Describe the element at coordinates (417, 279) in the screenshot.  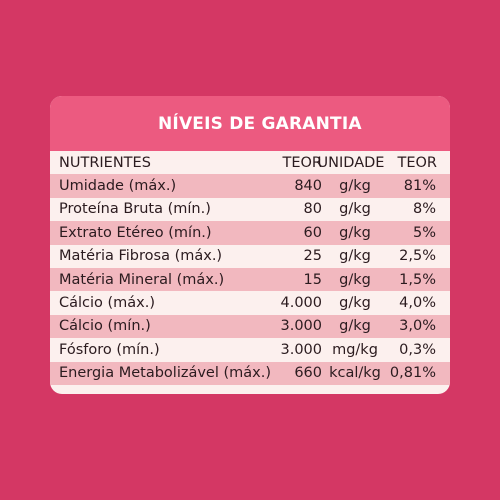
I see `nutrient-percent: 1,5%` at that location.